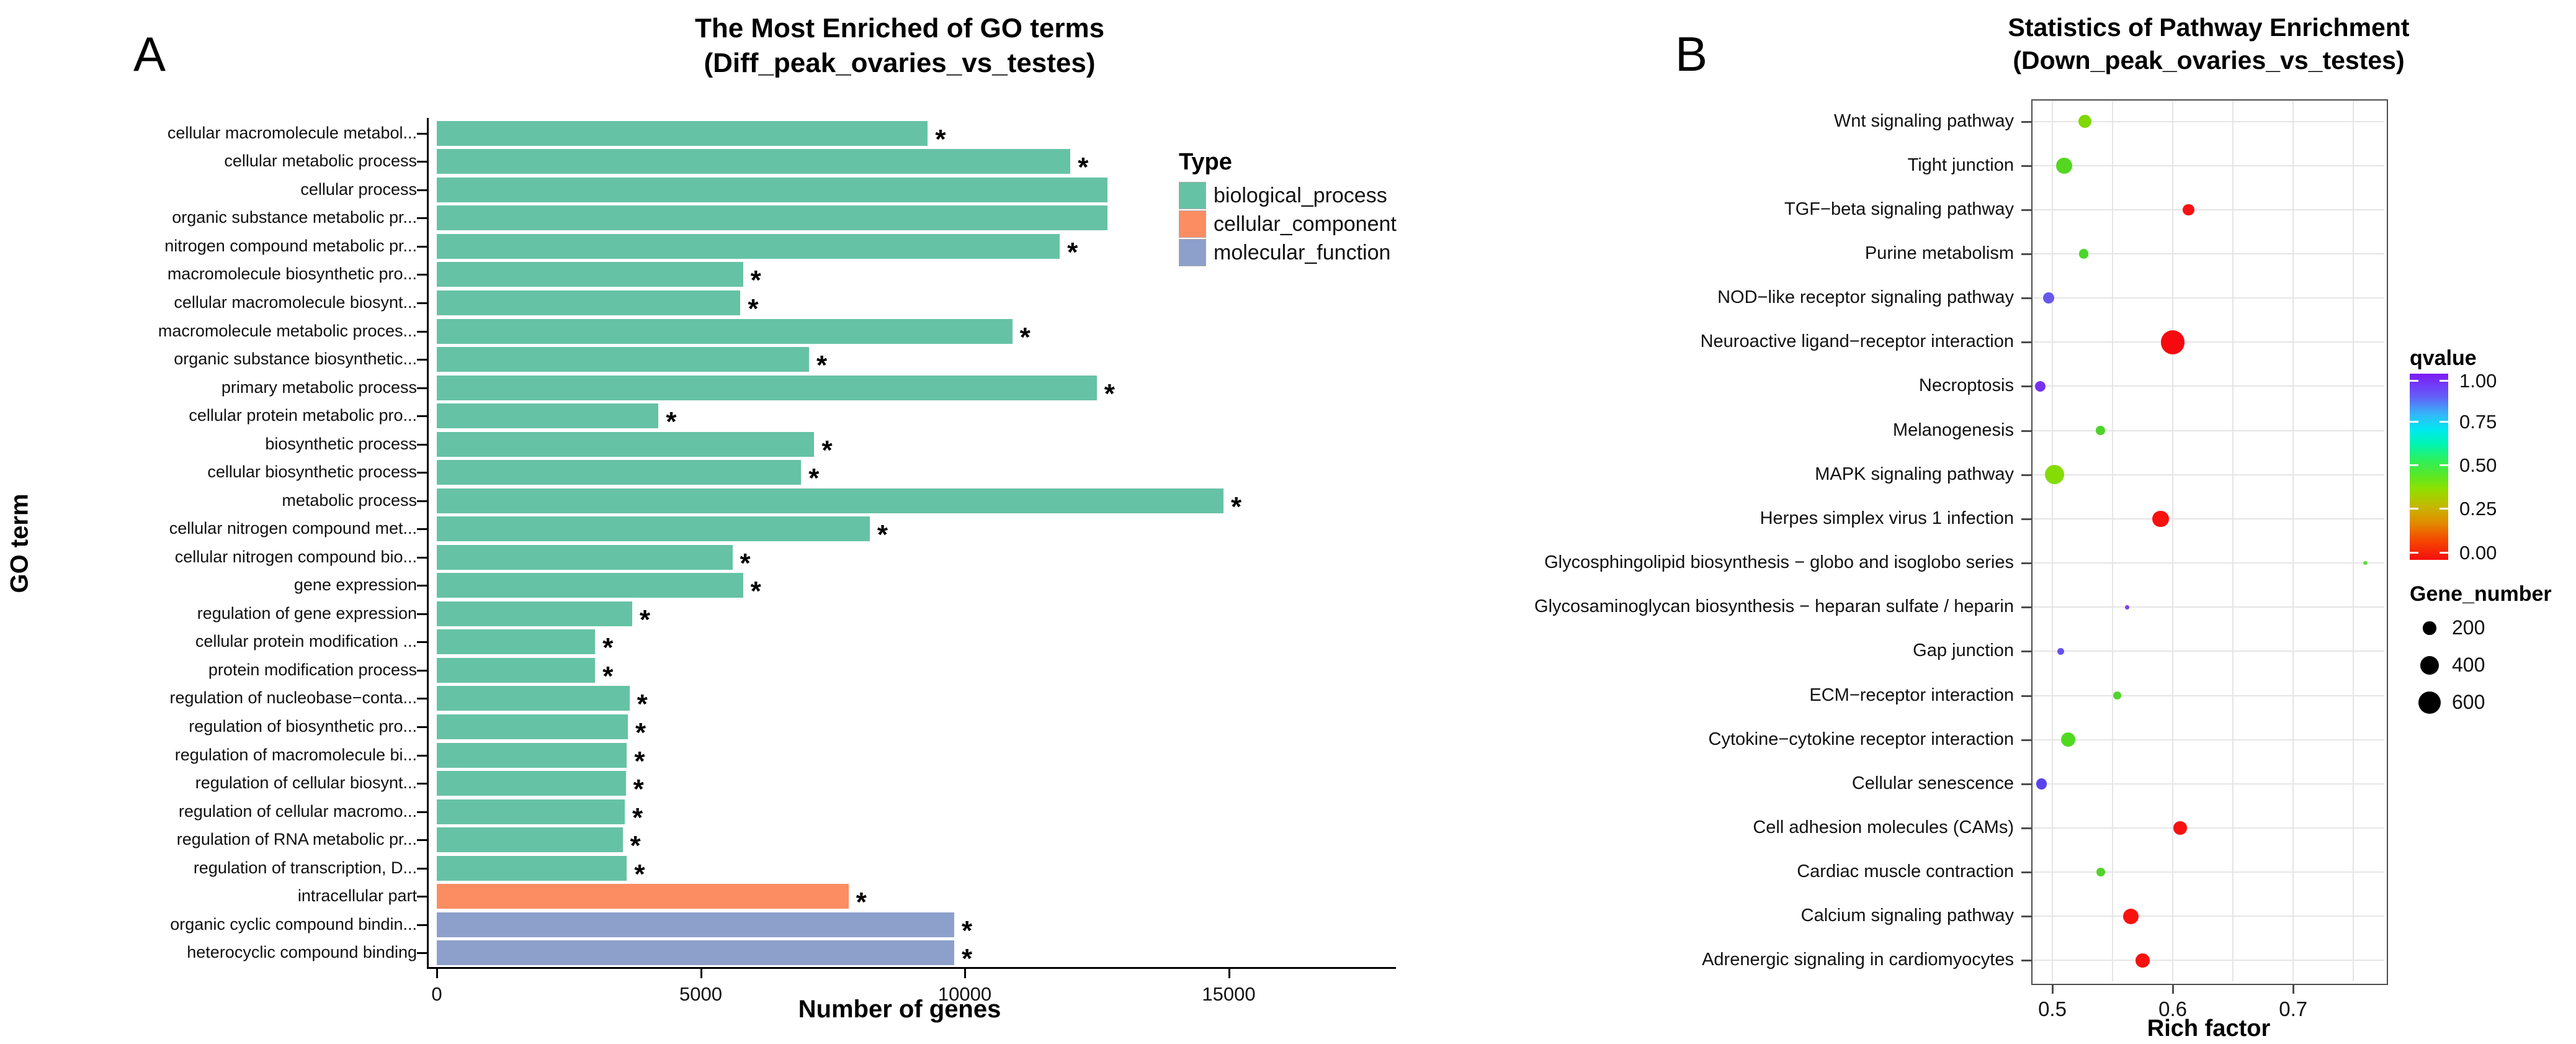 The width and height of the screenshot is (2576, 1044). Describe the element at coordinates (2493, 648) in the screenshot. I see `gene-number-legend: Gene_number 200 400 600` at that location.